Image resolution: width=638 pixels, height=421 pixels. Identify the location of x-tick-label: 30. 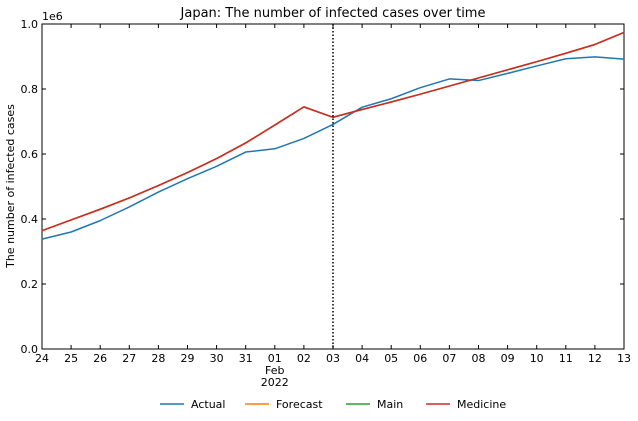
(217, 358).